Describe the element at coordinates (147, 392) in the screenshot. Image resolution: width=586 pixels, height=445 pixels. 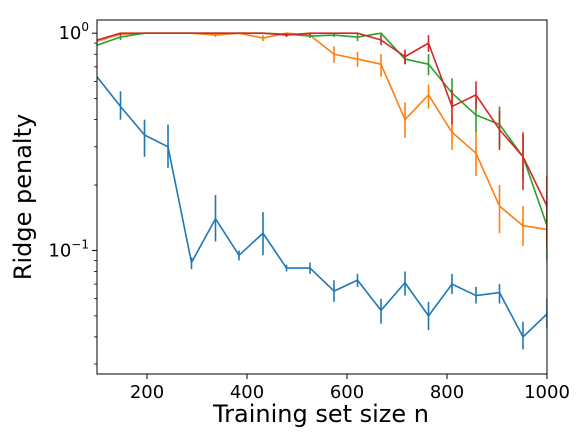
I see `x-tick-label: 200` at that location.